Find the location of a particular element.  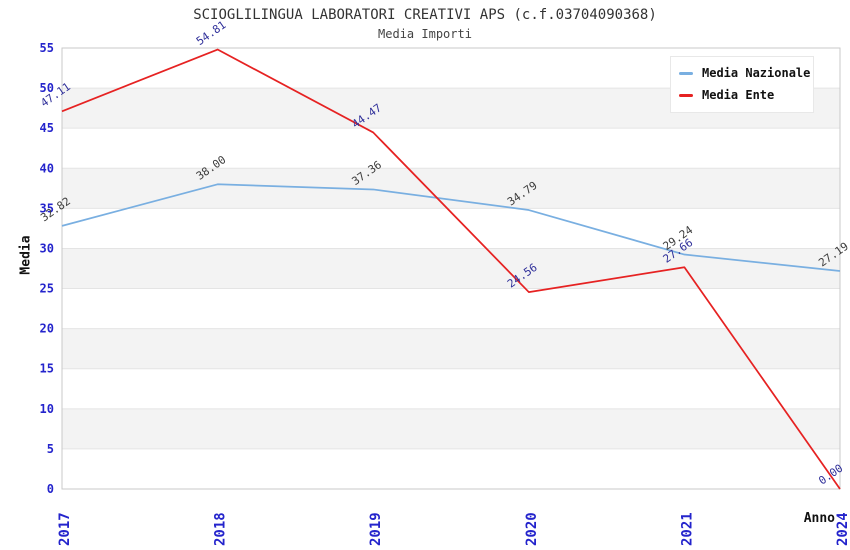

y-tick-label: 40 is located at coordinates (47, 168).